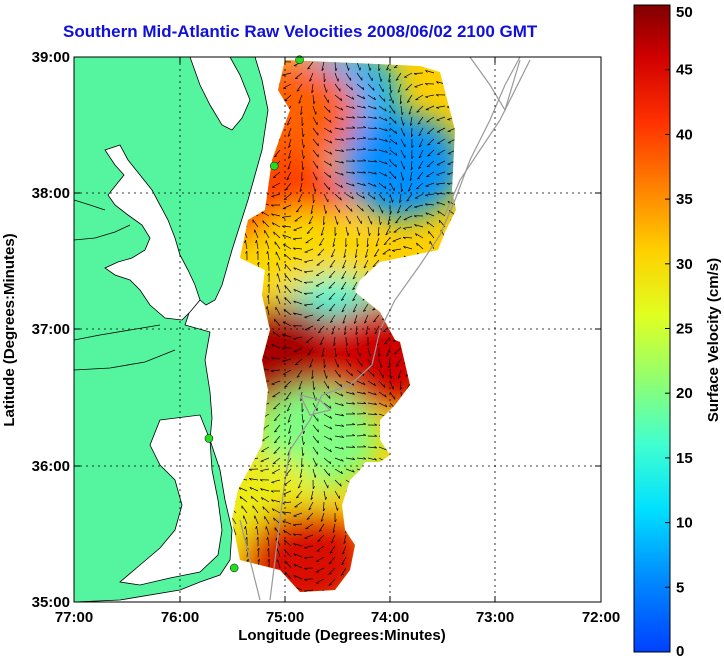 This screenshot has height=659, width=724. Describe the element at coordinates (680, 651) in the screenshot. I see `colorbar-tick-label: 0` at that location.